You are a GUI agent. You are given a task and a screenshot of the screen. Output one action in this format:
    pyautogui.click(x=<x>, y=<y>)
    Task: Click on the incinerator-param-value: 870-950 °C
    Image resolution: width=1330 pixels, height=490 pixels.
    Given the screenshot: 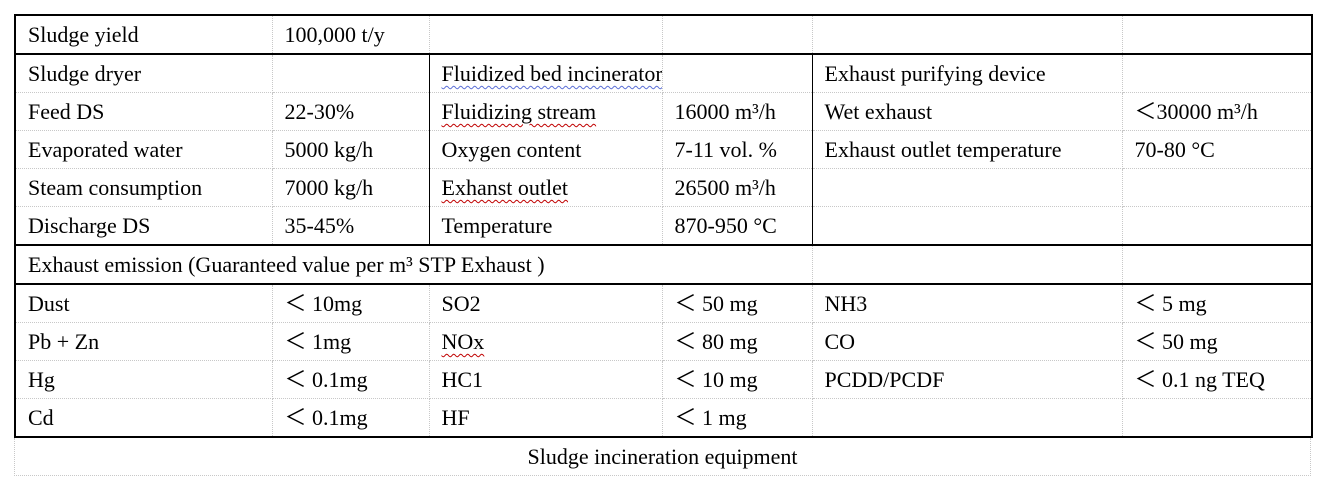 What is the action you would take?
    pyautogui.click(x=737, y=226)
    